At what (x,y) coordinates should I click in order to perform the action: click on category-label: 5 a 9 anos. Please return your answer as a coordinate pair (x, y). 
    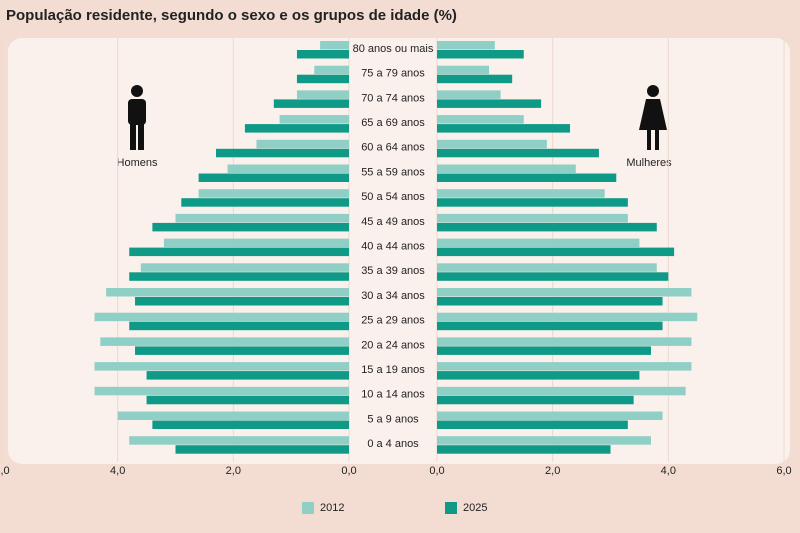
    Looking at the image, I should click on (393, 419).